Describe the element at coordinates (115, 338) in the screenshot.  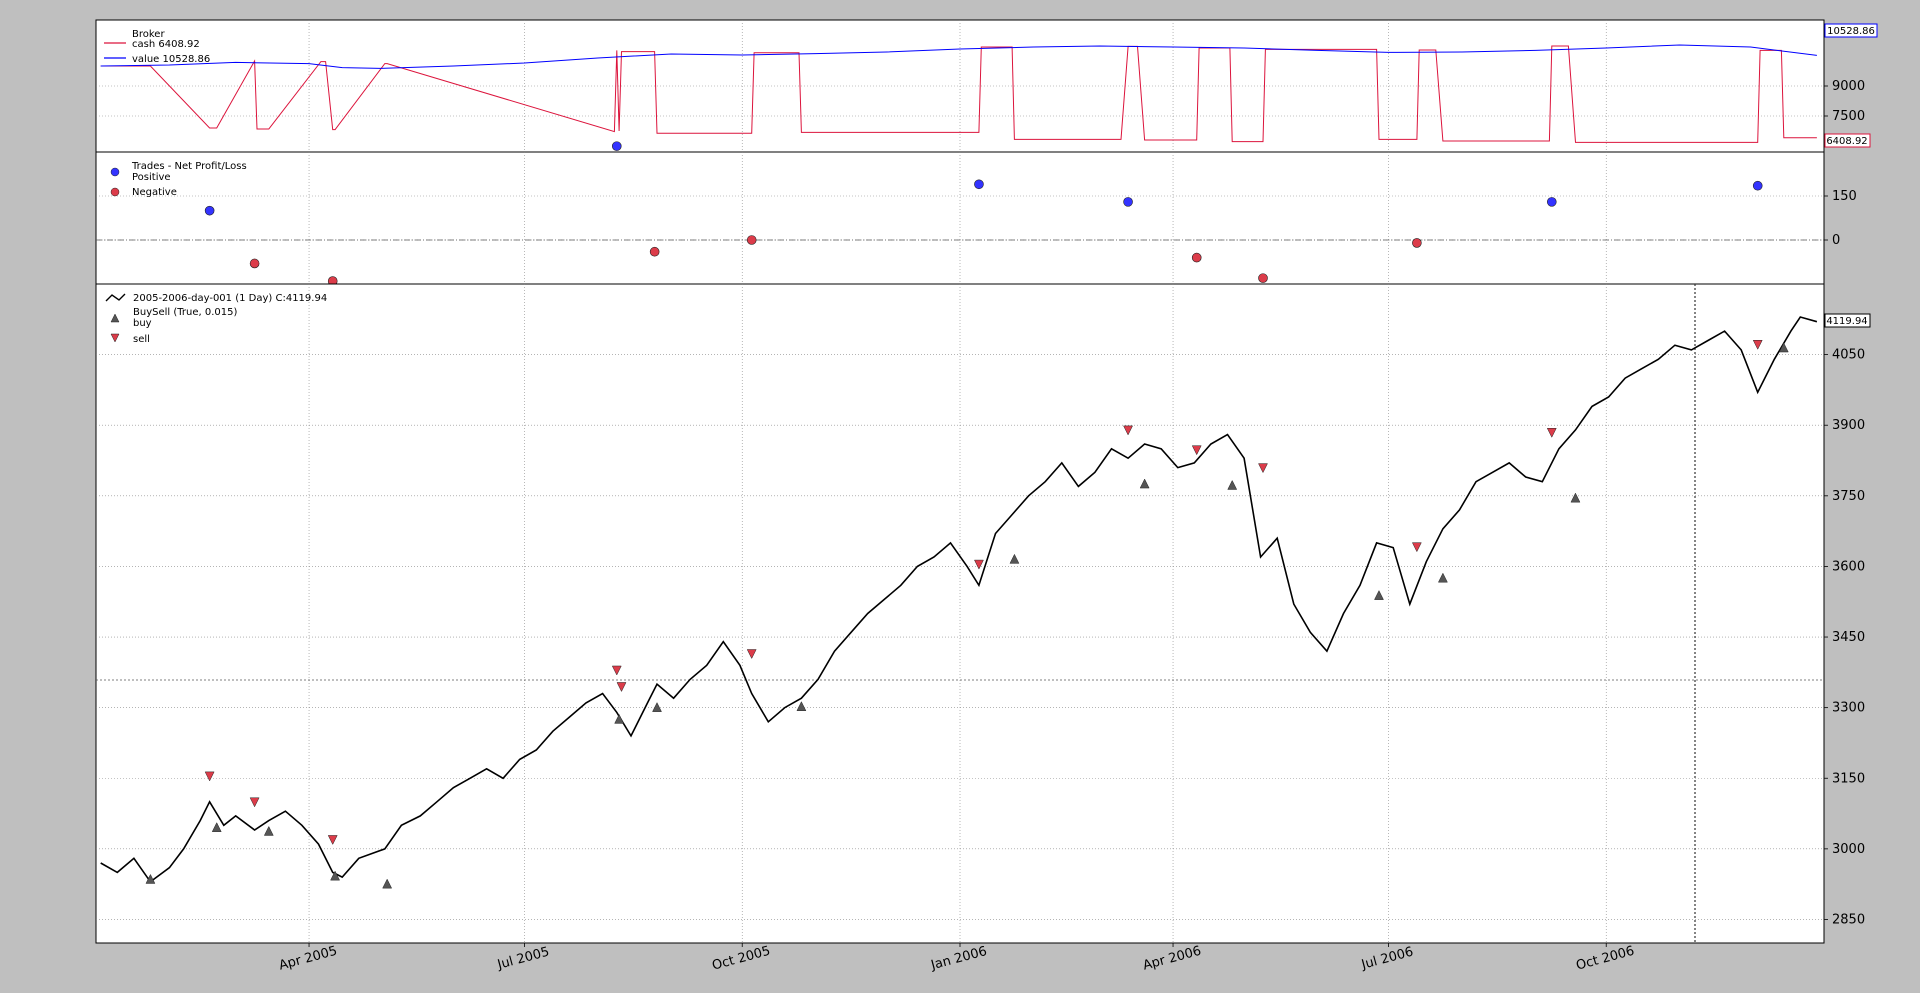
I see `sell-legend-marker` at that location.